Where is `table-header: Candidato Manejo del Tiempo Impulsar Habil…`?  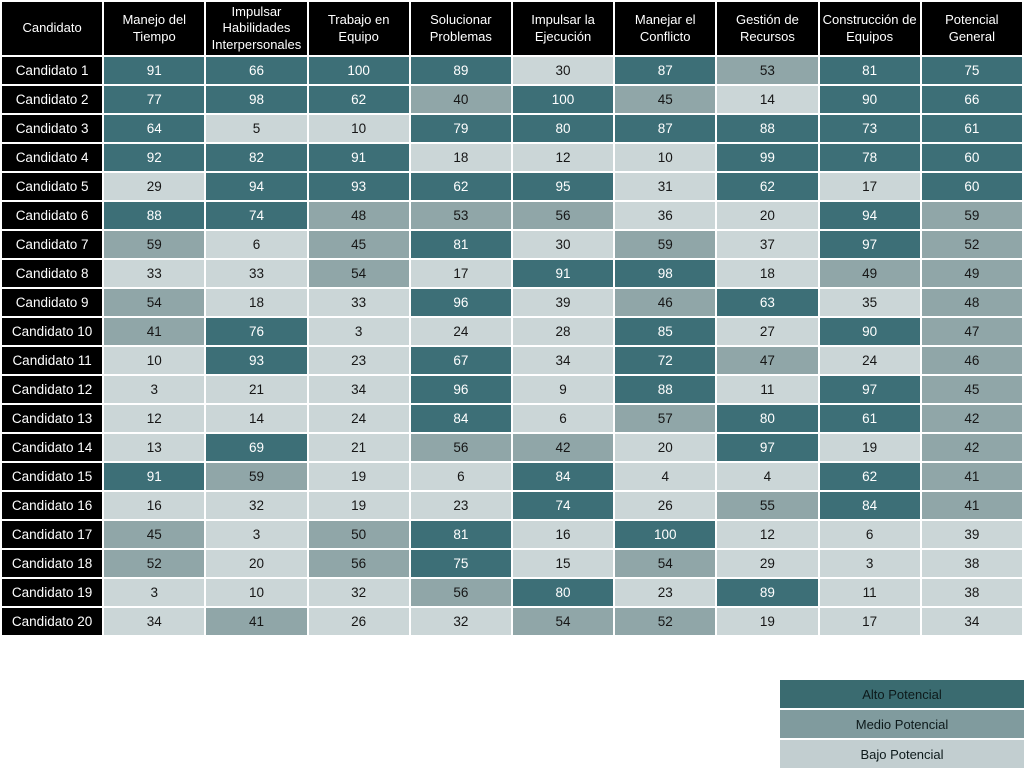
table-header: Candidato Manejo del Tiempo Impulsar Habil… is located at coordinates (512, 28).